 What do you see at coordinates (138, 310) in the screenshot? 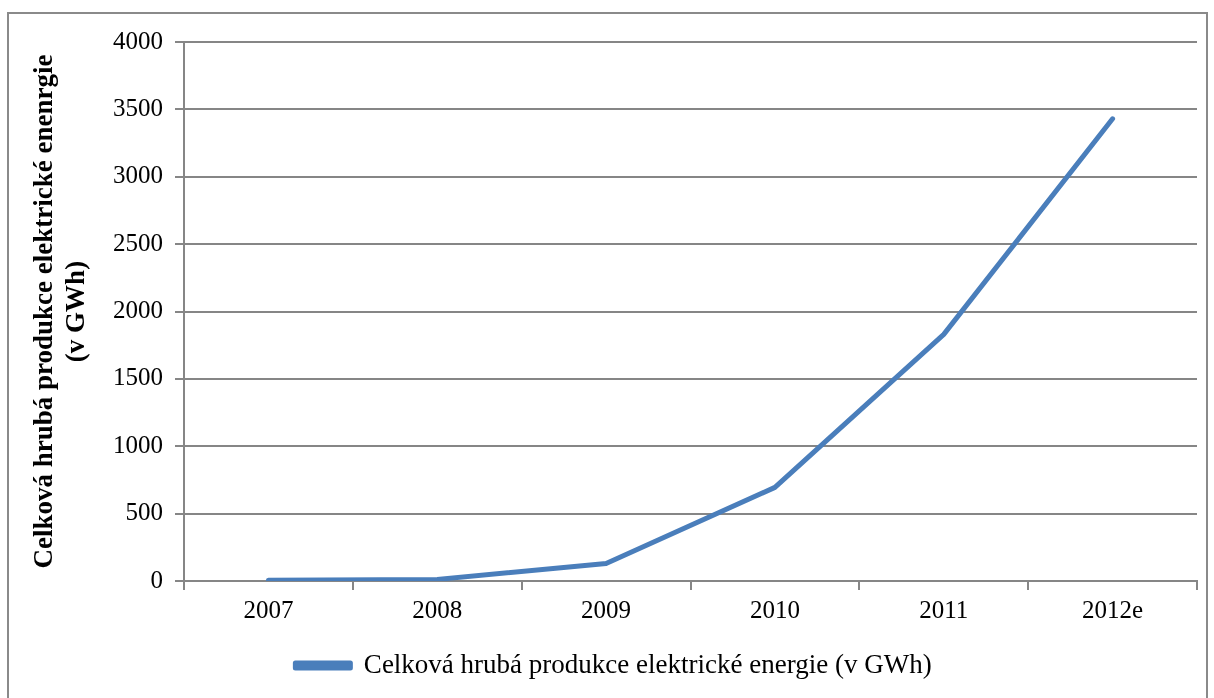
I see `y-tick-label: 2000` at bounding box center [138, 310].